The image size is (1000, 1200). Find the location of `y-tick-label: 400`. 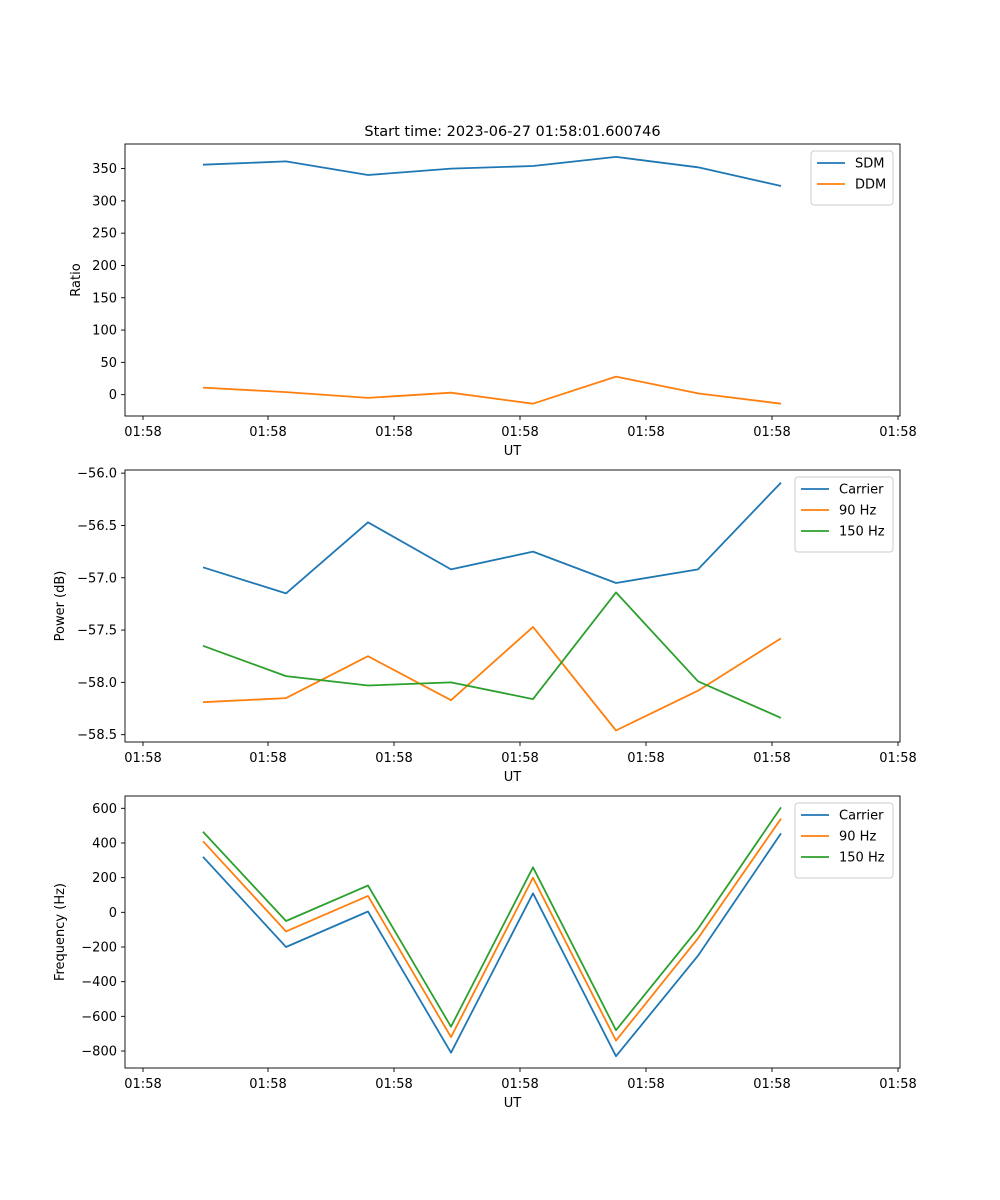

y-tick-label: 400 is located at coordinates (104, 843).